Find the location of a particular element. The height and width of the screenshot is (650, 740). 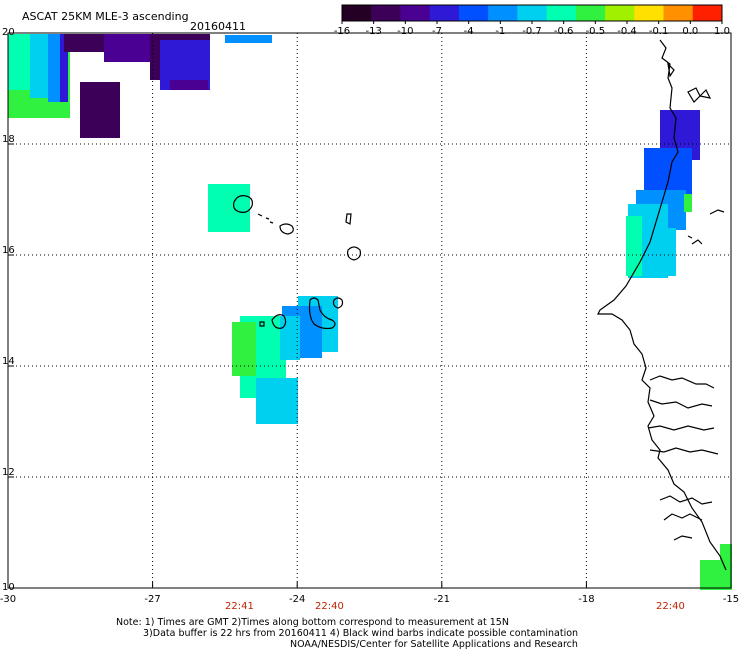

pass-time-1: 22:41 is located at coordinates (239, 606).